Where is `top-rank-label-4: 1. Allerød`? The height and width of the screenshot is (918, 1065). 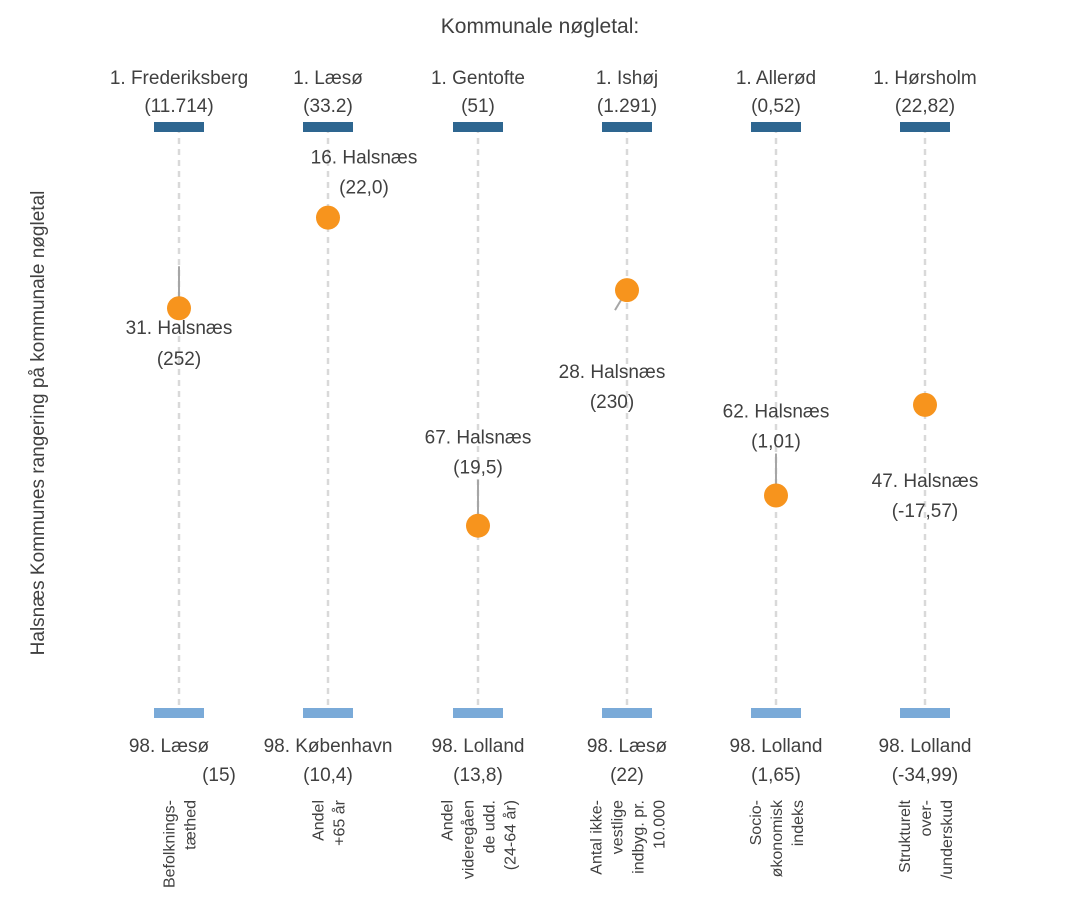
top-rank-label-4: 1. Allerød is located at coordinates (776, 78).